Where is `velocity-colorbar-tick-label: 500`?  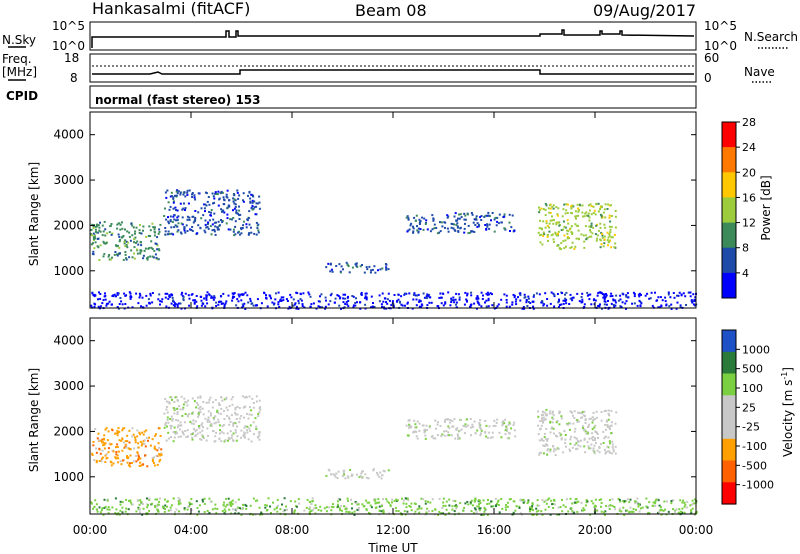
velocity-colorbar-tick-label: 500 is located at coordinates (752, 369).